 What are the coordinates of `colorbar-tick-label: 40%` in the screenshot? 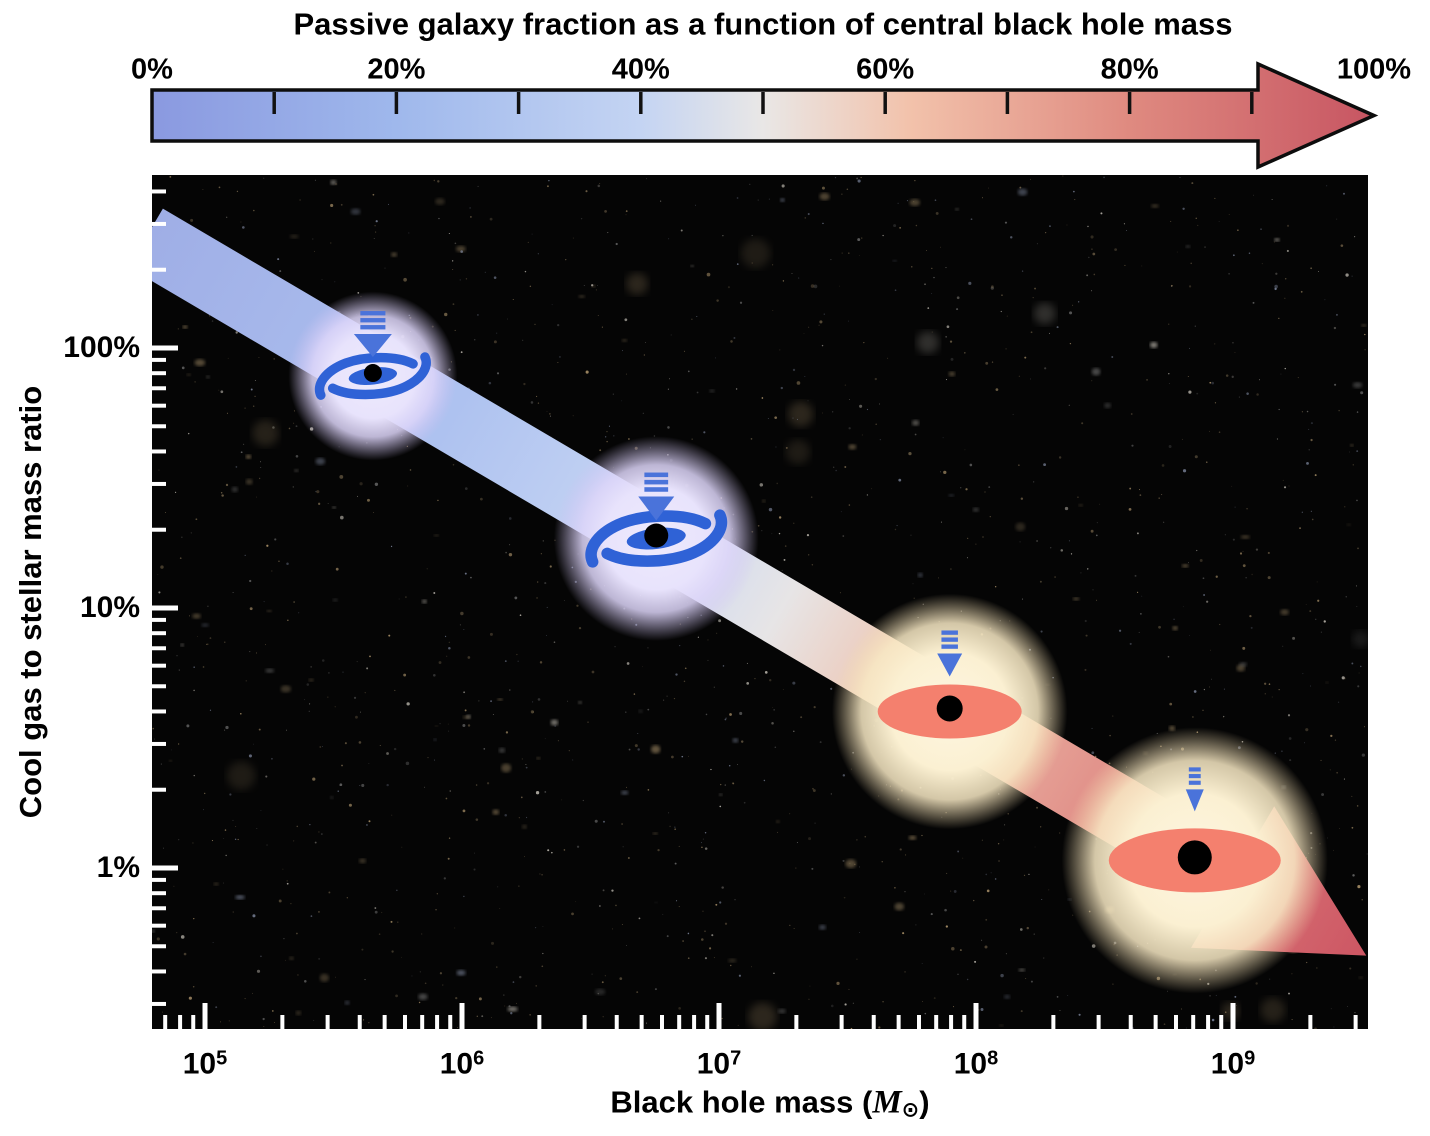 It's located at (640, 69).